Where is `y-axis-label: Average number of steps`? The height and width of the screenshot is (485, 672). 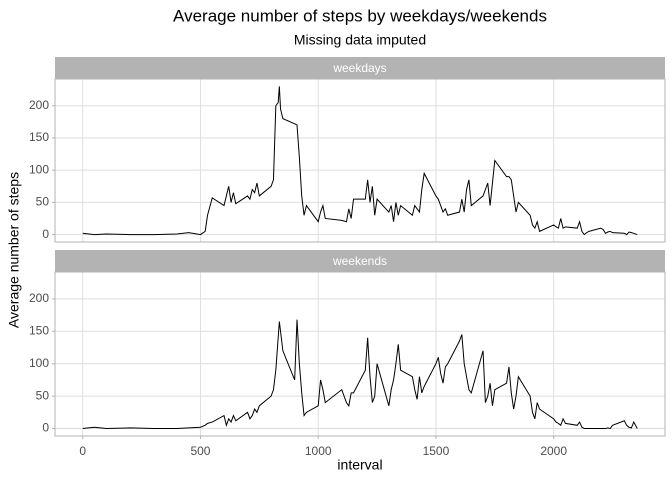 y-axis-label: Average number of steps is located at coordinates (14, 250).